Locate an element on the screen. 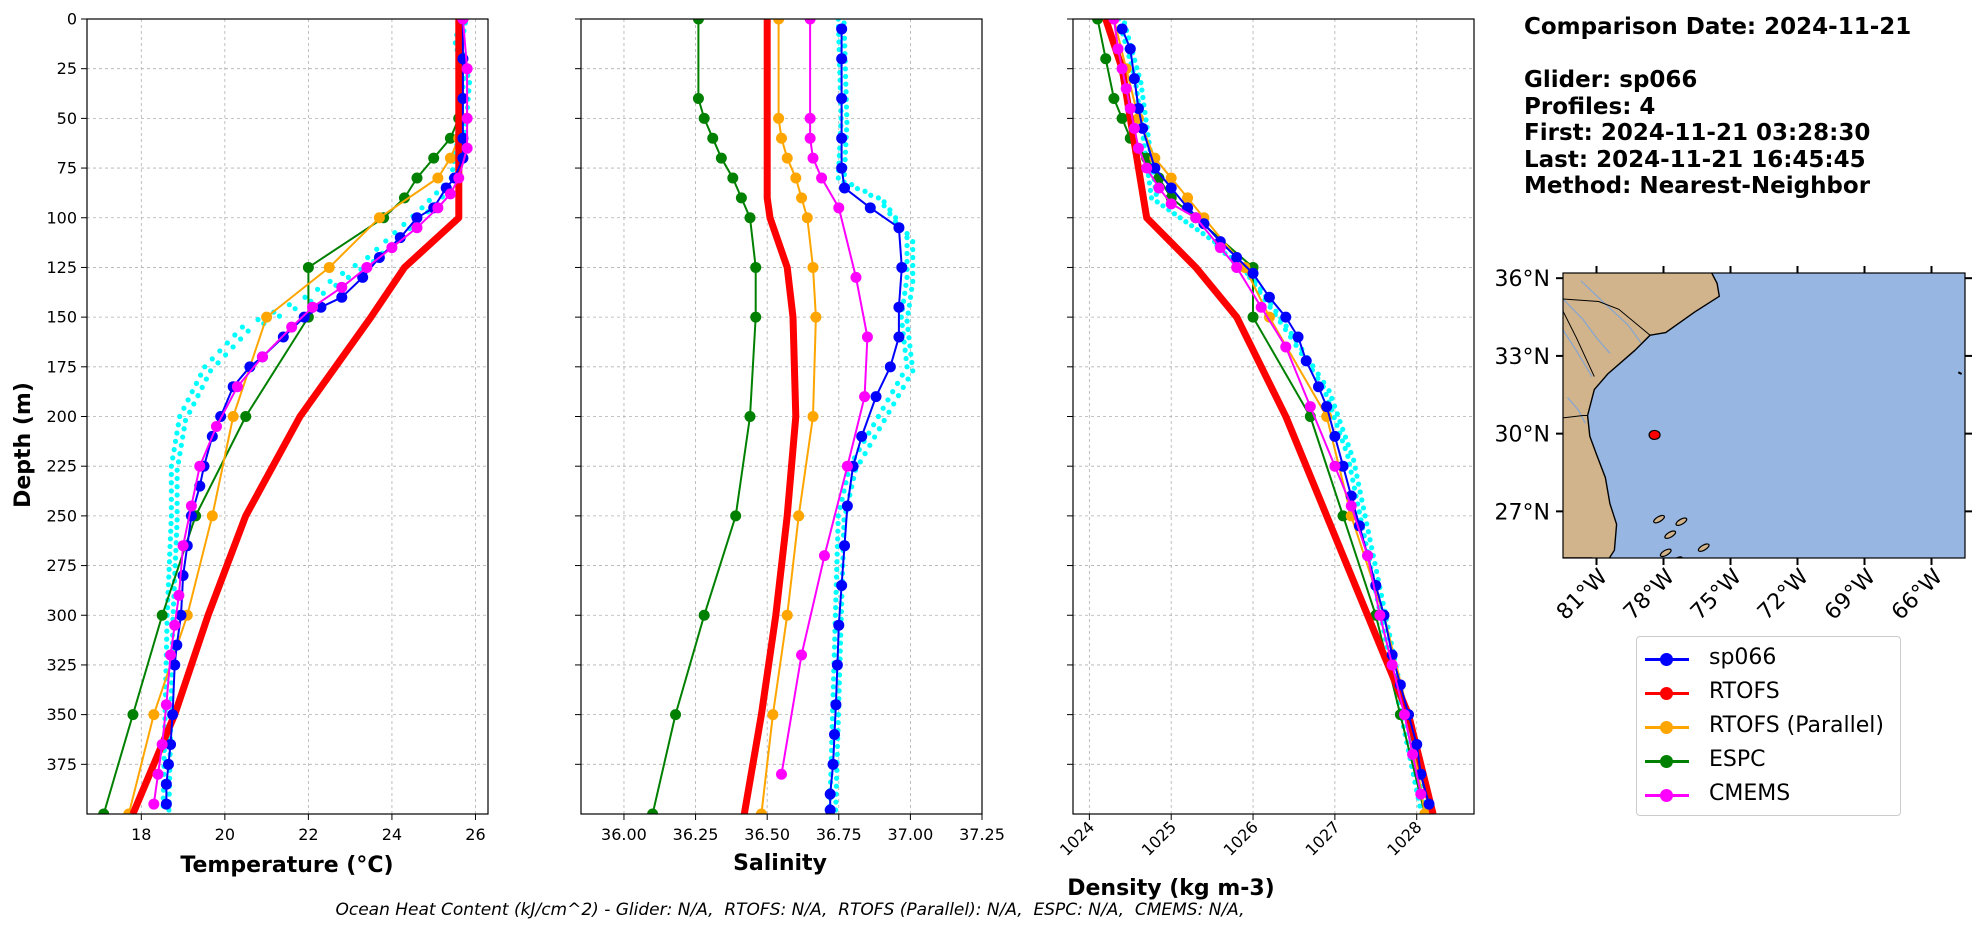 This screenshot has height=934, width=1978. profile-count: Profiles: 4 is located at coordinates (1590, 106).